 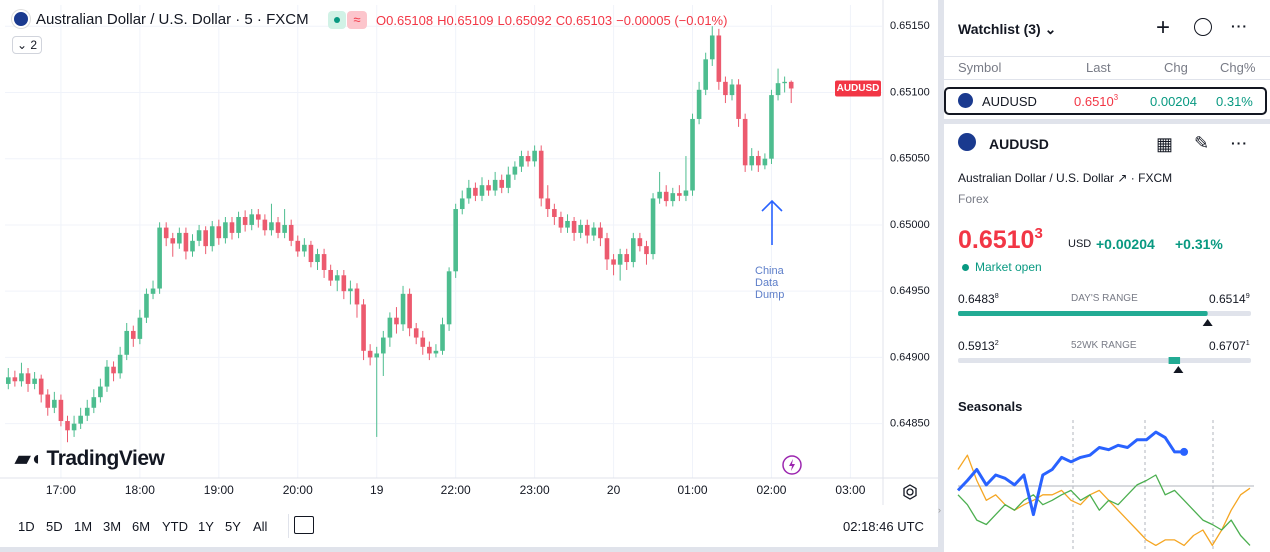 What do you see at coordinates (1199, 244) in the screenshot?
I see `detail-change-pct: +0.31%` at bounding box center [1199, 244].